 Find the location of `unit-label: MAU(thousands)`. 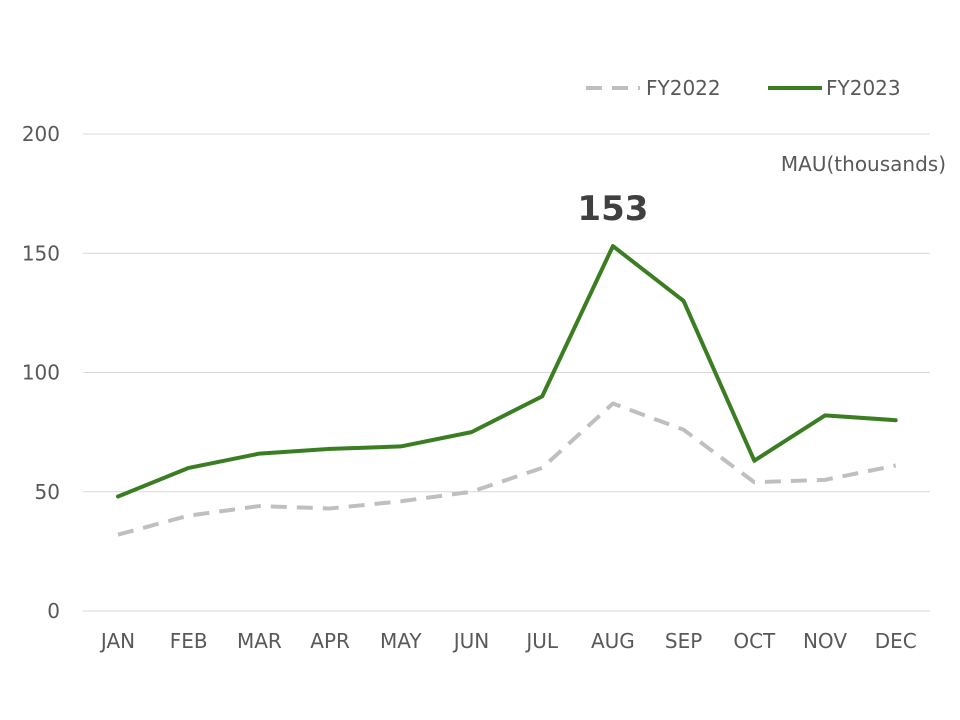

unit-label: MAU(thousands) is located at coordinates (863, 164).